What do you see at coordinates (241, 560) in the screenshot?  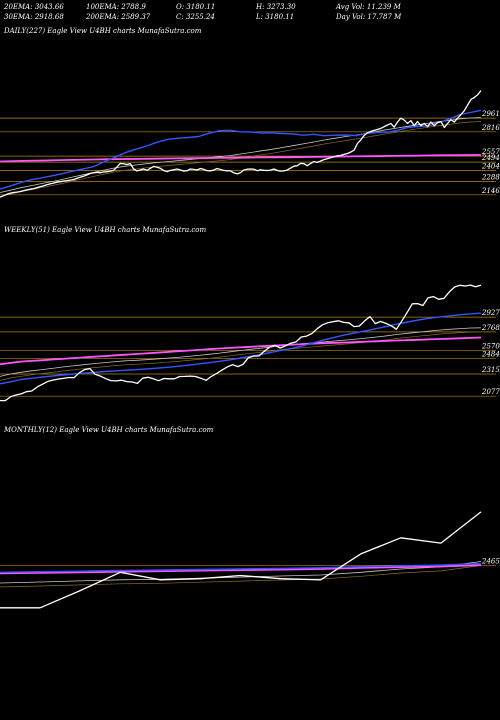 I see `monthly-price-line` at bounding box center [241, 560].